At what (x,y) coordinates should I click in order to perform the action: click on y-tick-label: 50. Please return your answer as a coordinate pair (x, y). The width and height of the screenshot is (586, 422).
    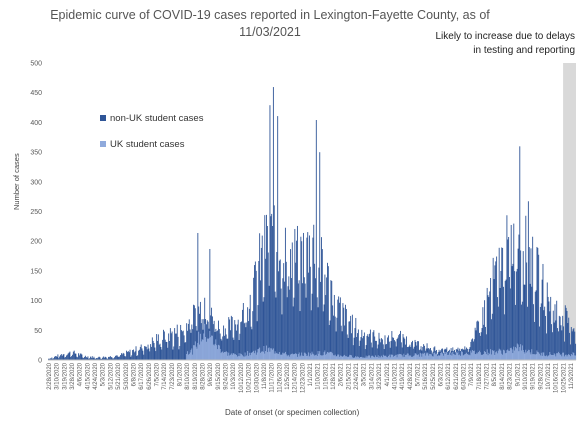
    Looking at the image, I should click on (38, 331).